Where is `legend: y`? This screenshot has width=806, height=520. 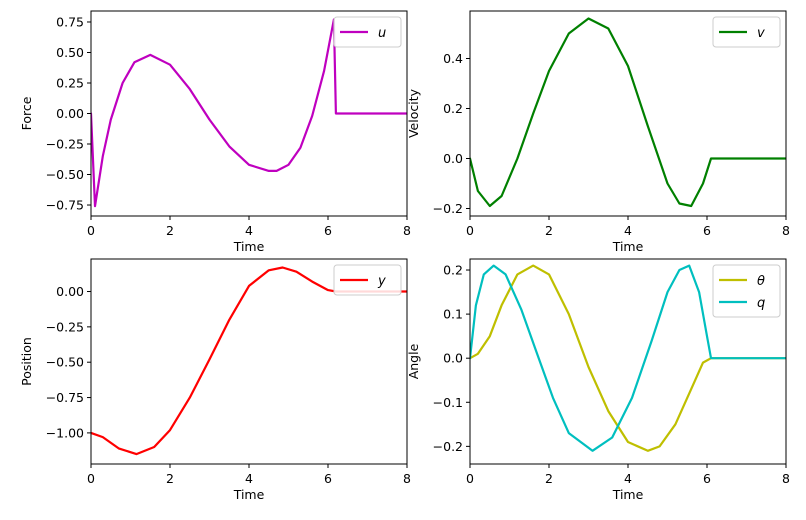 legend: y is located at coordinates (367, 280).